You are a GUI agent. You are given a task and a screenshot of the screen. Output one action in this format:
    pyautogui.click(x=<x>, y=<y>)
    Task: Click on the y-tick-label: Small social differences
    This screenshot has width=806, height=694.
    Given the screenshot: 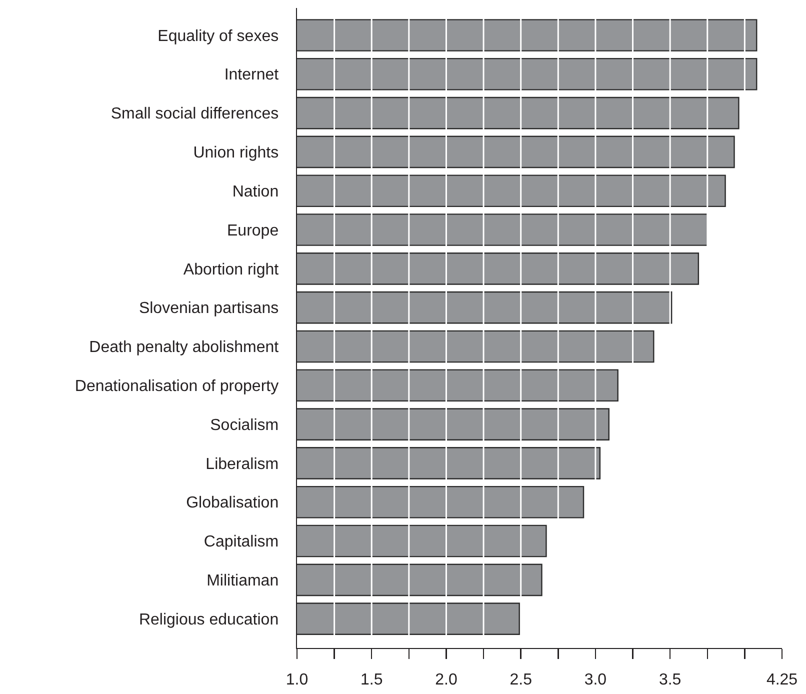 What is the action you would take?
    pyautogui.click(x=194, y=114)
    